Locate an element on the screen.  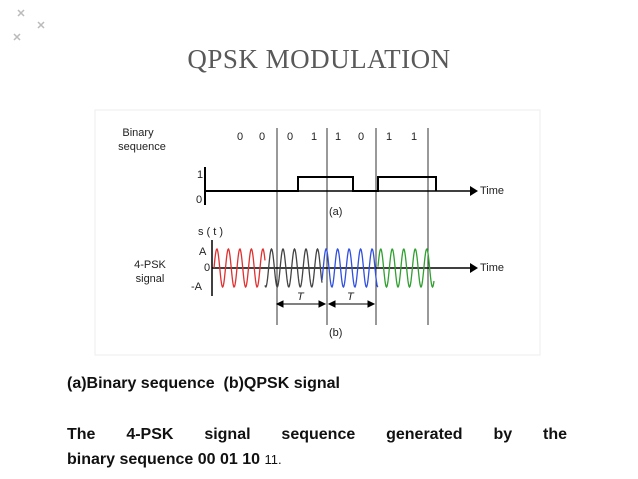
body-text: binary sequence 00 01 10 11. is located at coordinates (174, 460).